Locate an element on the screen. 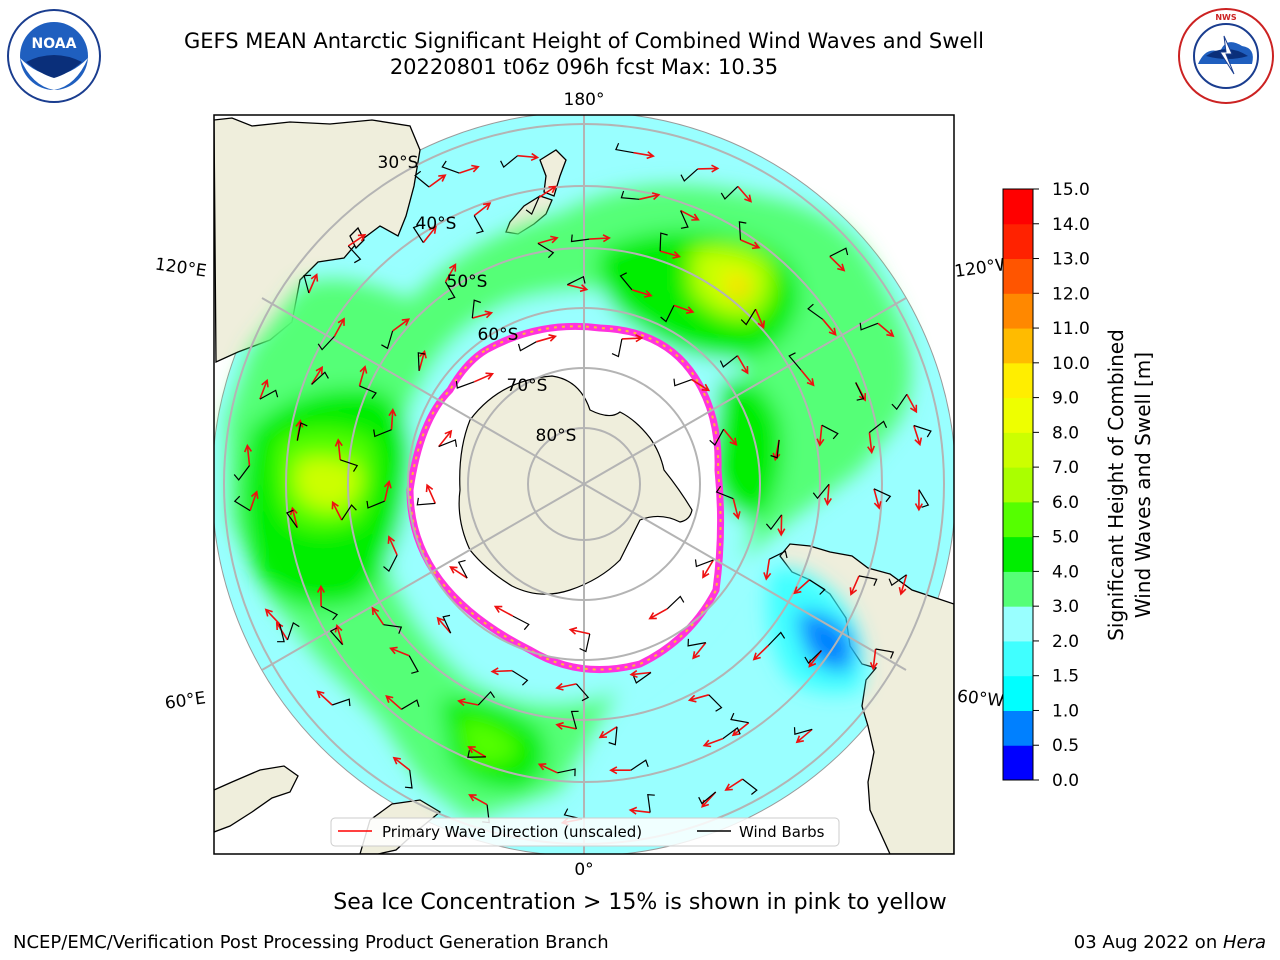 Image resolution: width=1280 pixels, height=960 pixels. colorbar-tick-label: 12.0 is located at coordinates (1071, 294).